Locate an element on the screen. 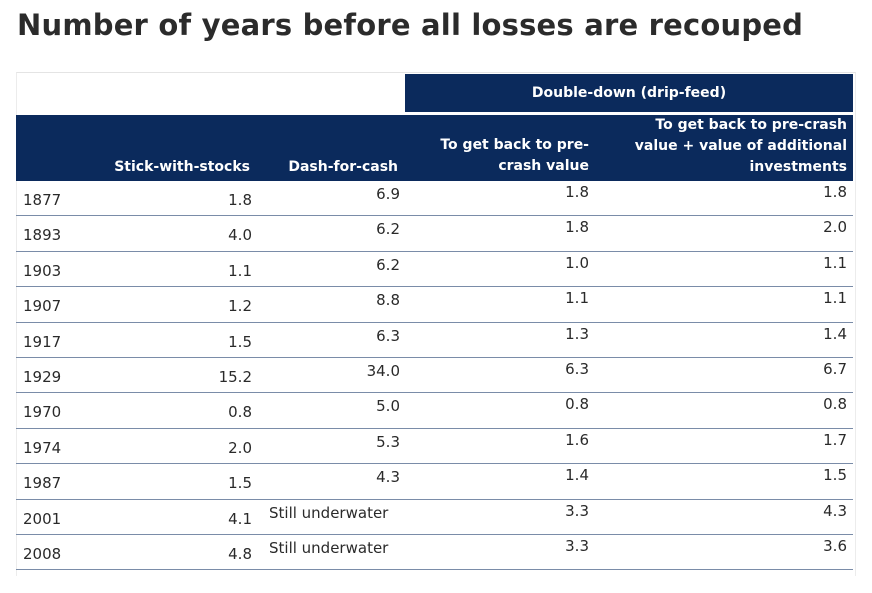 Image resolution: width=872 pixels, height=593 pixels. cell-stick-with-stocks: 4.1 is located at coordinates (240, 518).